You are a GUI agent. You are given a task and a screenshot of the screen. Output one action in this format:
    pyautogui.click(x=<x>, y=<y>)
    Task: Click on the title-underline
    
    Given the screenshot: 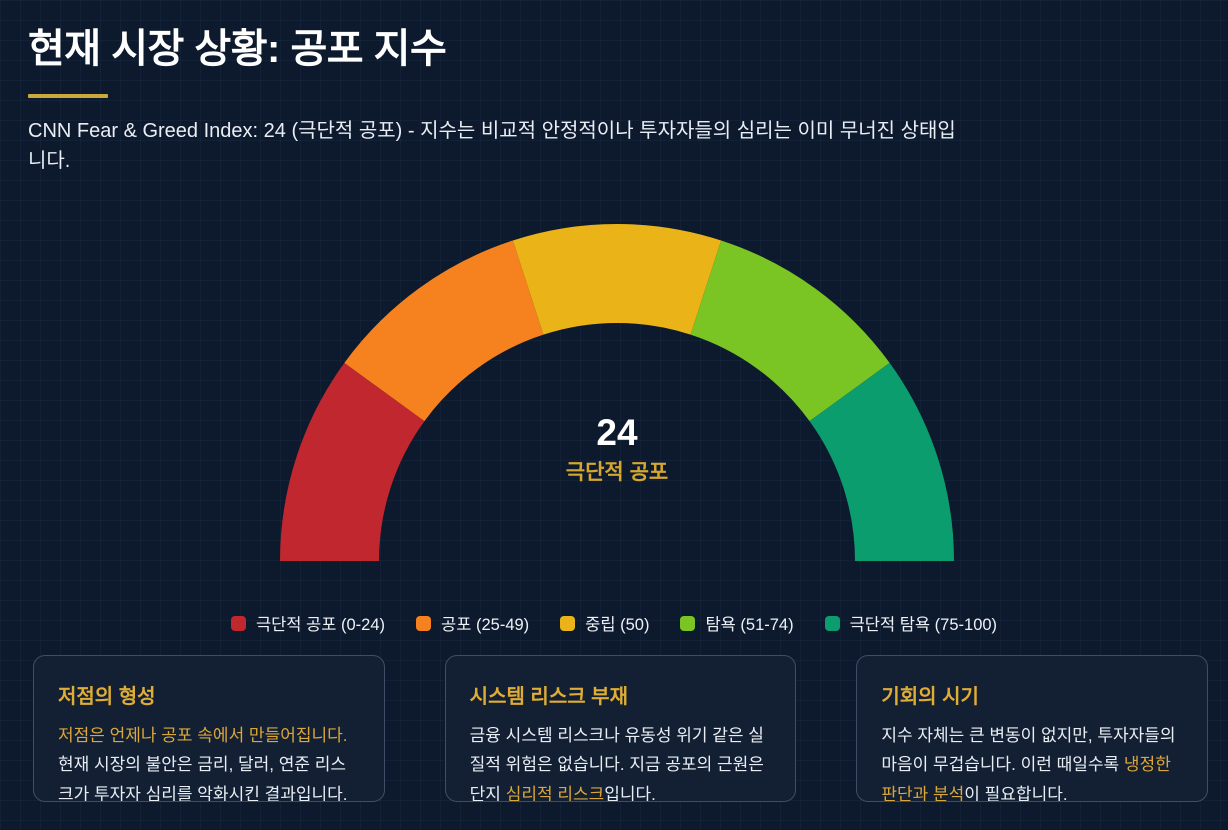 What is the action you would take?
    pyautogui.click(x=68, y=96)
    